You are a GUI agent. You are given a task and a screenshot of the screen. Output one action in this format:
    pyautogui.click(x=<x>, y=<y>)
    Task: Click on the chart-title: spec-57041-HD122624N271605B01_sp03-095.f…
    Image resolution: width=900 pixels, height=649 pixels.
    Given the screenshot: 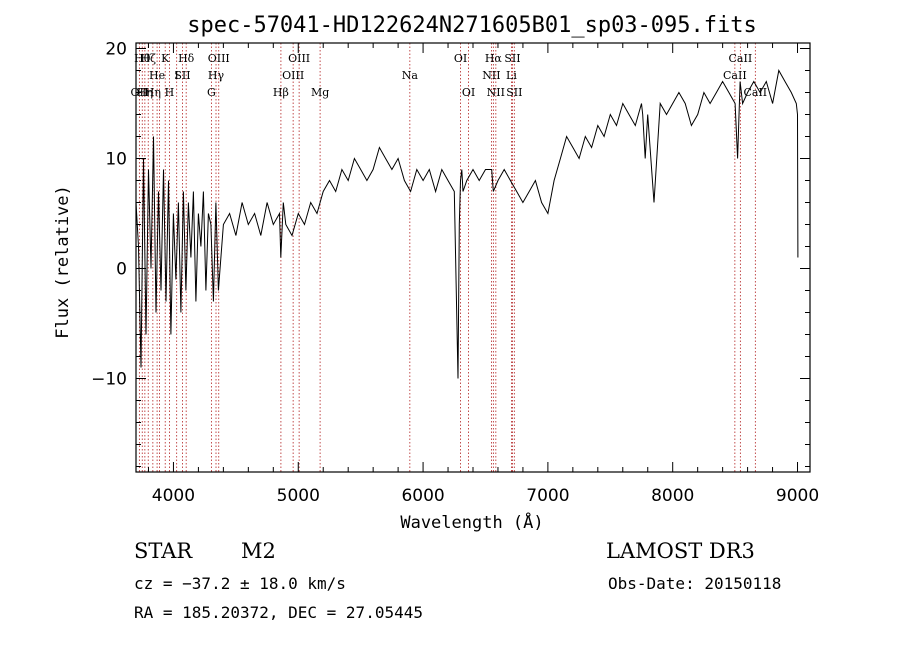 What is the action you would take?
    pyautogui.click(x=472, y=25)
    